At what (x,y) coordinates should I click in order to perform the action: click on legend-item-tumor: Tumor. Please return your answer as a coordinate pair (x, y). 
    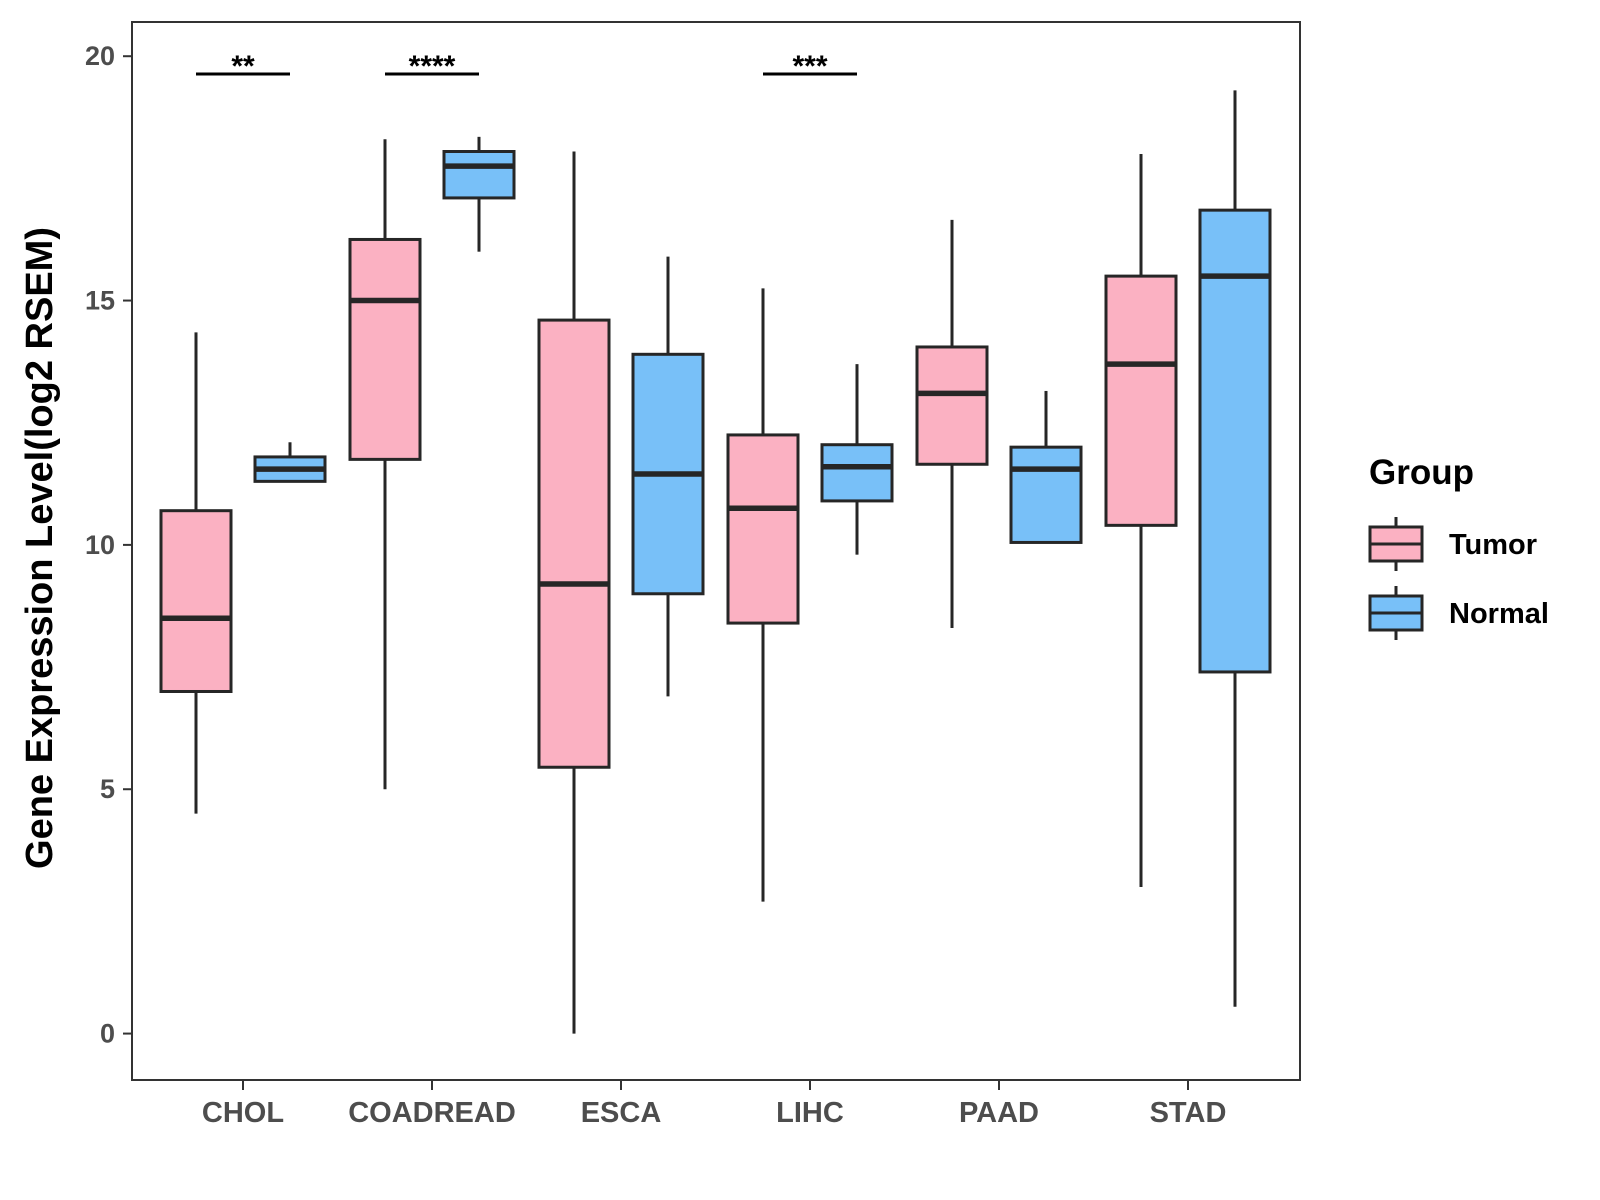
    Looking at the image, I should click on (1452, 544).